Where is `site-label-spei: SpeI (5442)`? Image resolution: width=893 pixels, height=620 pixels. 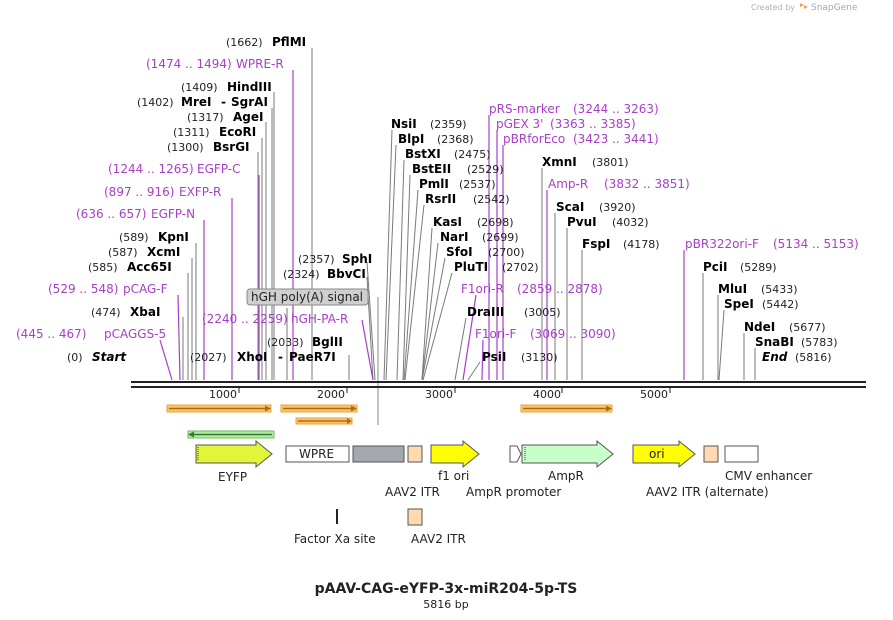
site-label-spei: SpeI (5442) is located at coordinates (761, 304).